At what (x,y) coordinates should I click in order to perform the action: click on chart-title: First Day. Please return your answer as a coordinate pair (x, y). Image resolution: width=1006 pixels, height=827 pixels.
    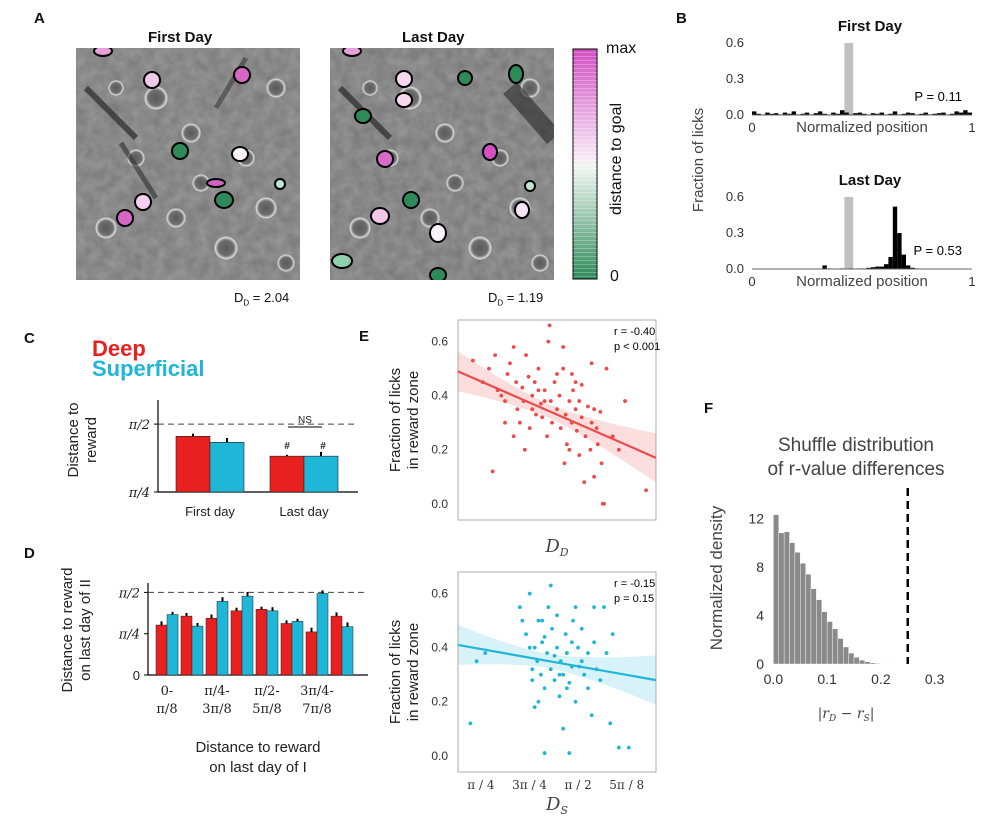
    Looking at the image, I should click on (870, 26).